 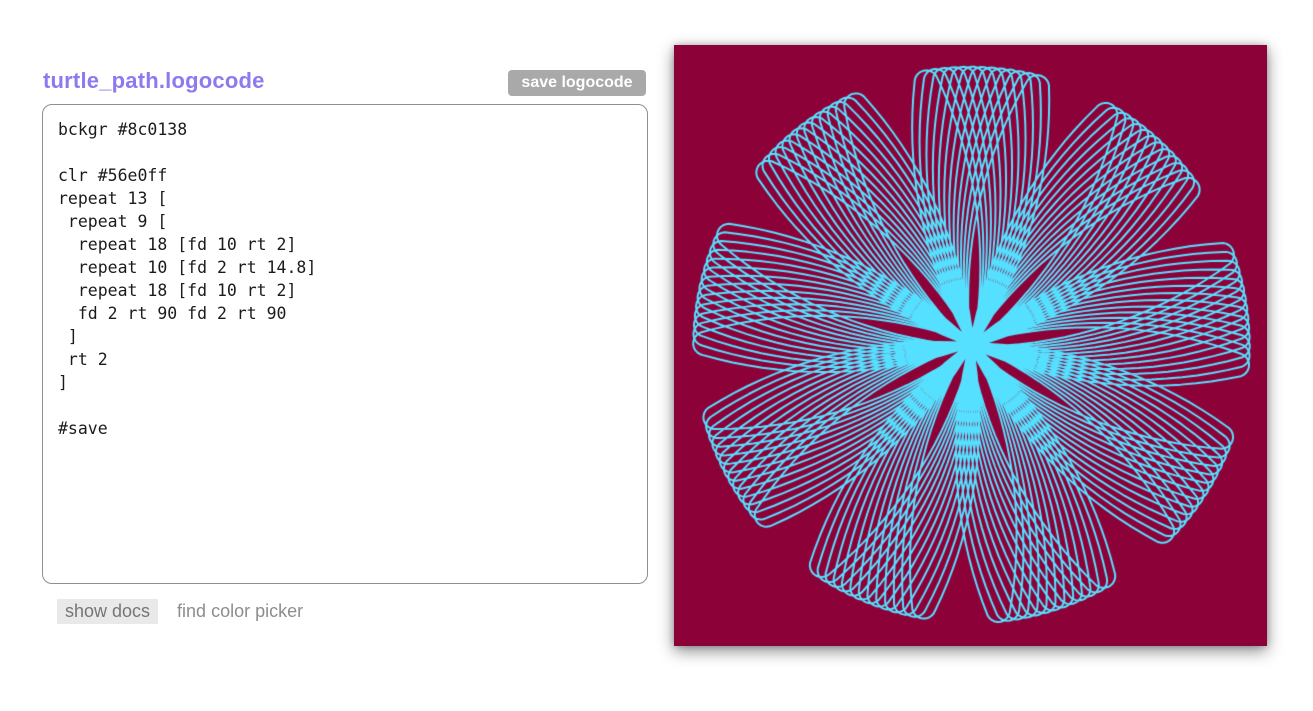 I want to click on editor-footer: show docs find color picker, so click(x=180, y=611).